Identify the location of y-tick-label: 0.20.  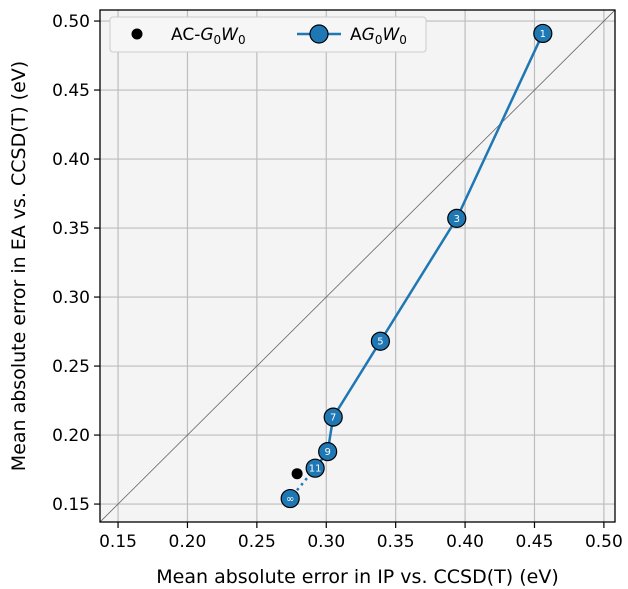
(71, 436).